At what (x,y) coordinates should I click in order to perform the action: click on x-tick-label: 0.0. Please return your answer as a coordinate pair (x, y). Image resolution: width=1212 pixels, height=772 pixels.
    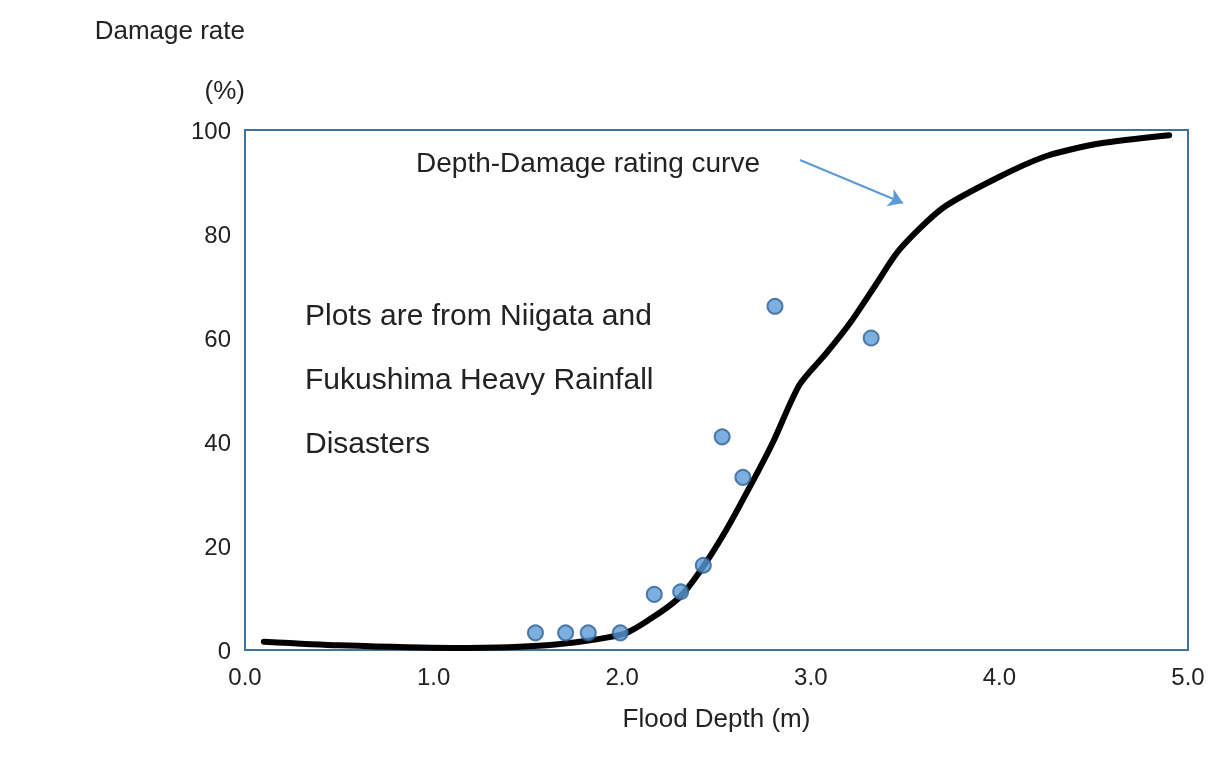
    Looking at the image, I should click on (245, 676).